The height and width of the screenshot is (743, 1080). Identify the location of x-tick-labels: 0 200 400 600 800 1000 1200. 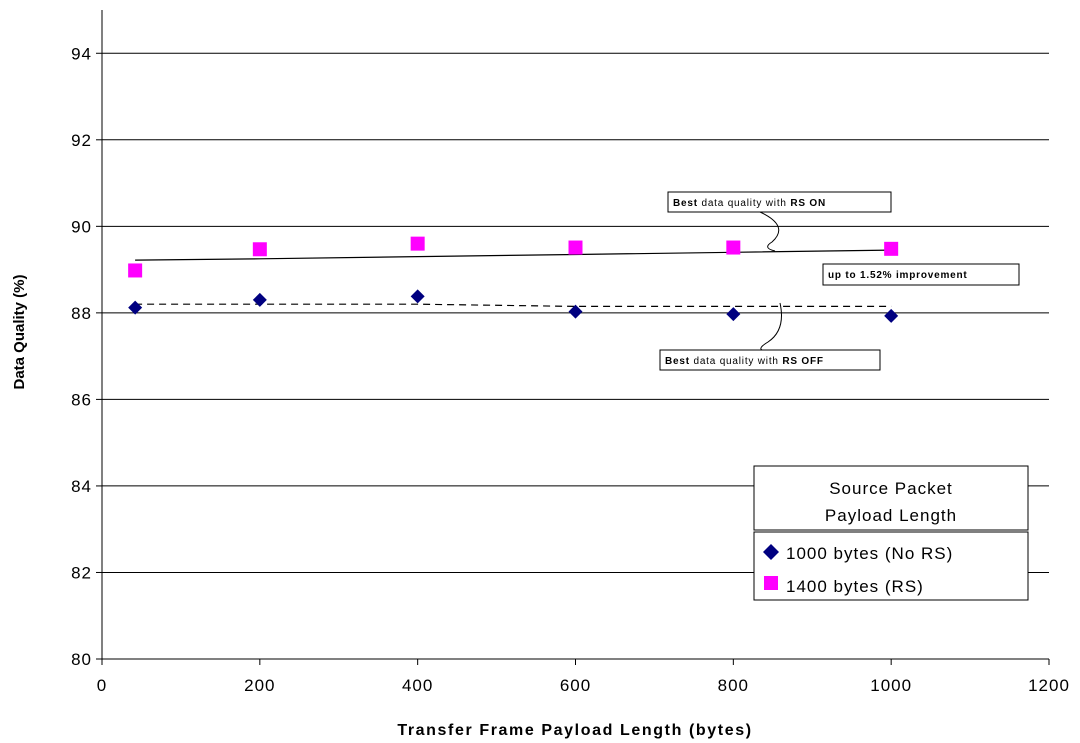
(583, 685).